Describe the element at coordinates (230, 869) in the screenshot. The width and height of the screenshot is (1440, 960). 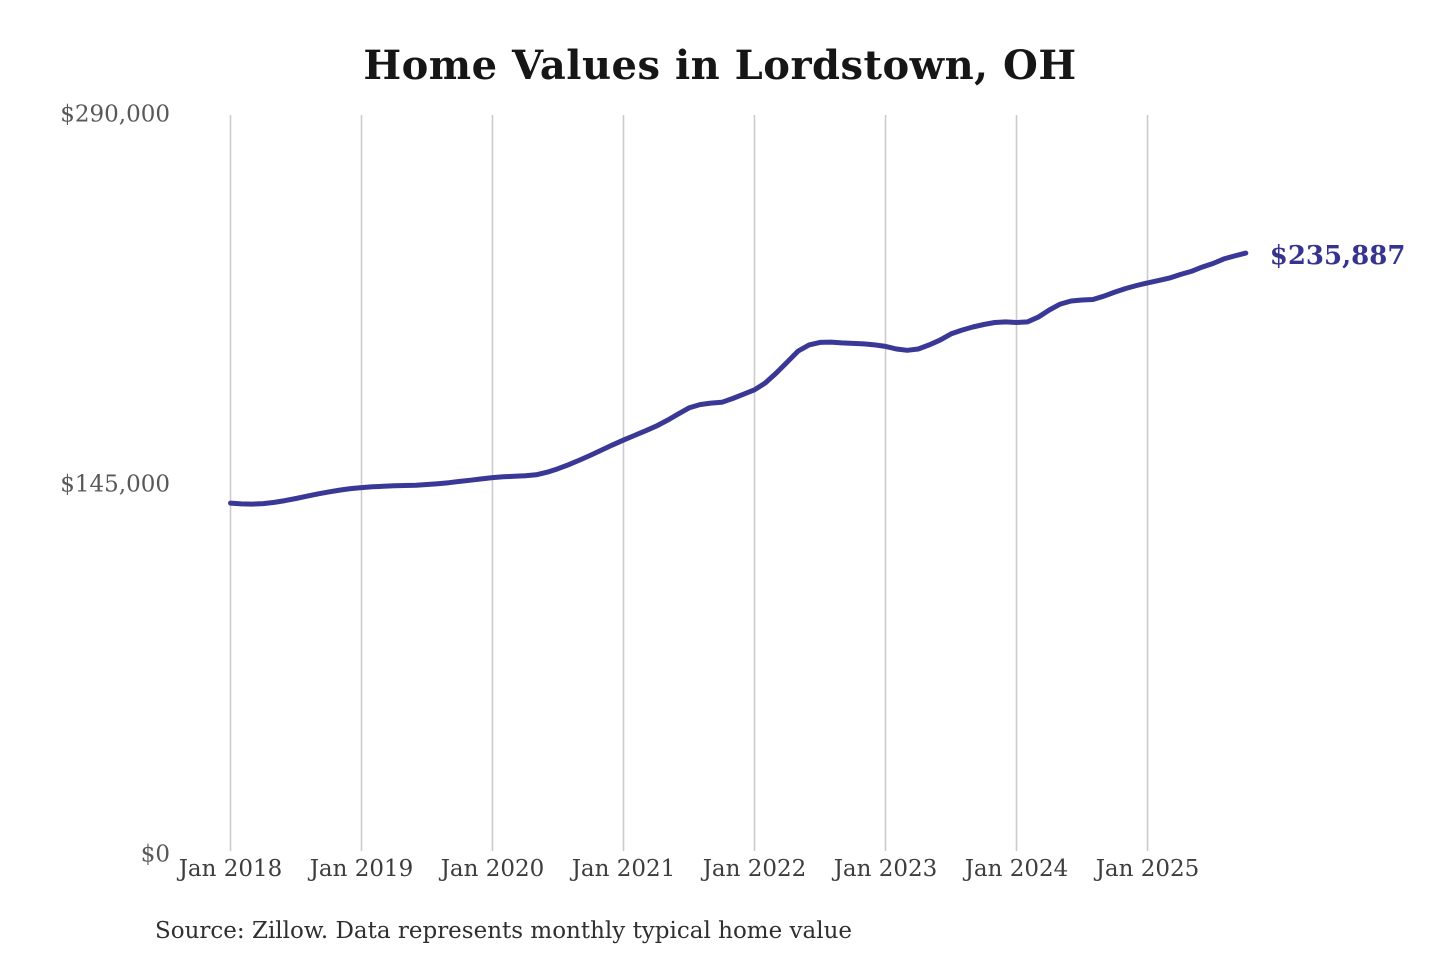
I see `x-tick-label-jan-2018: Jan 2018` at that location.